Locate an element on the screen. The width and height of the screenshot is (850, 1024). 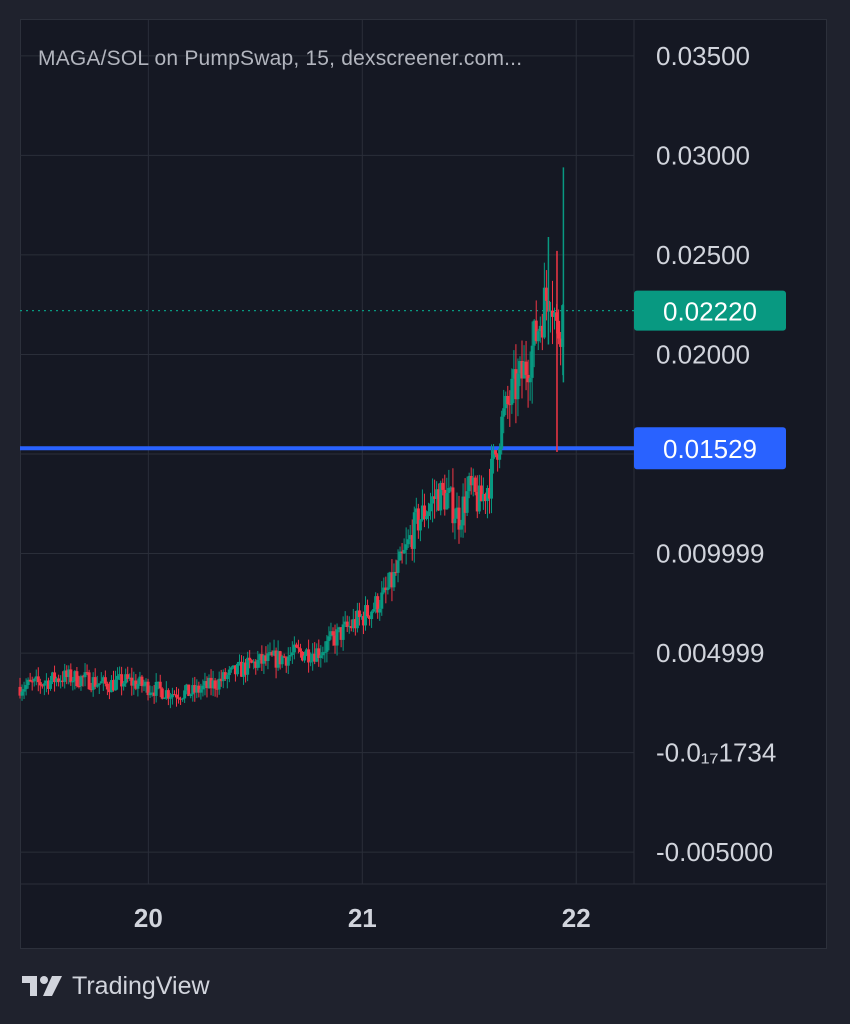
tradingview-logo-icon is located at coordinates (42, 986).